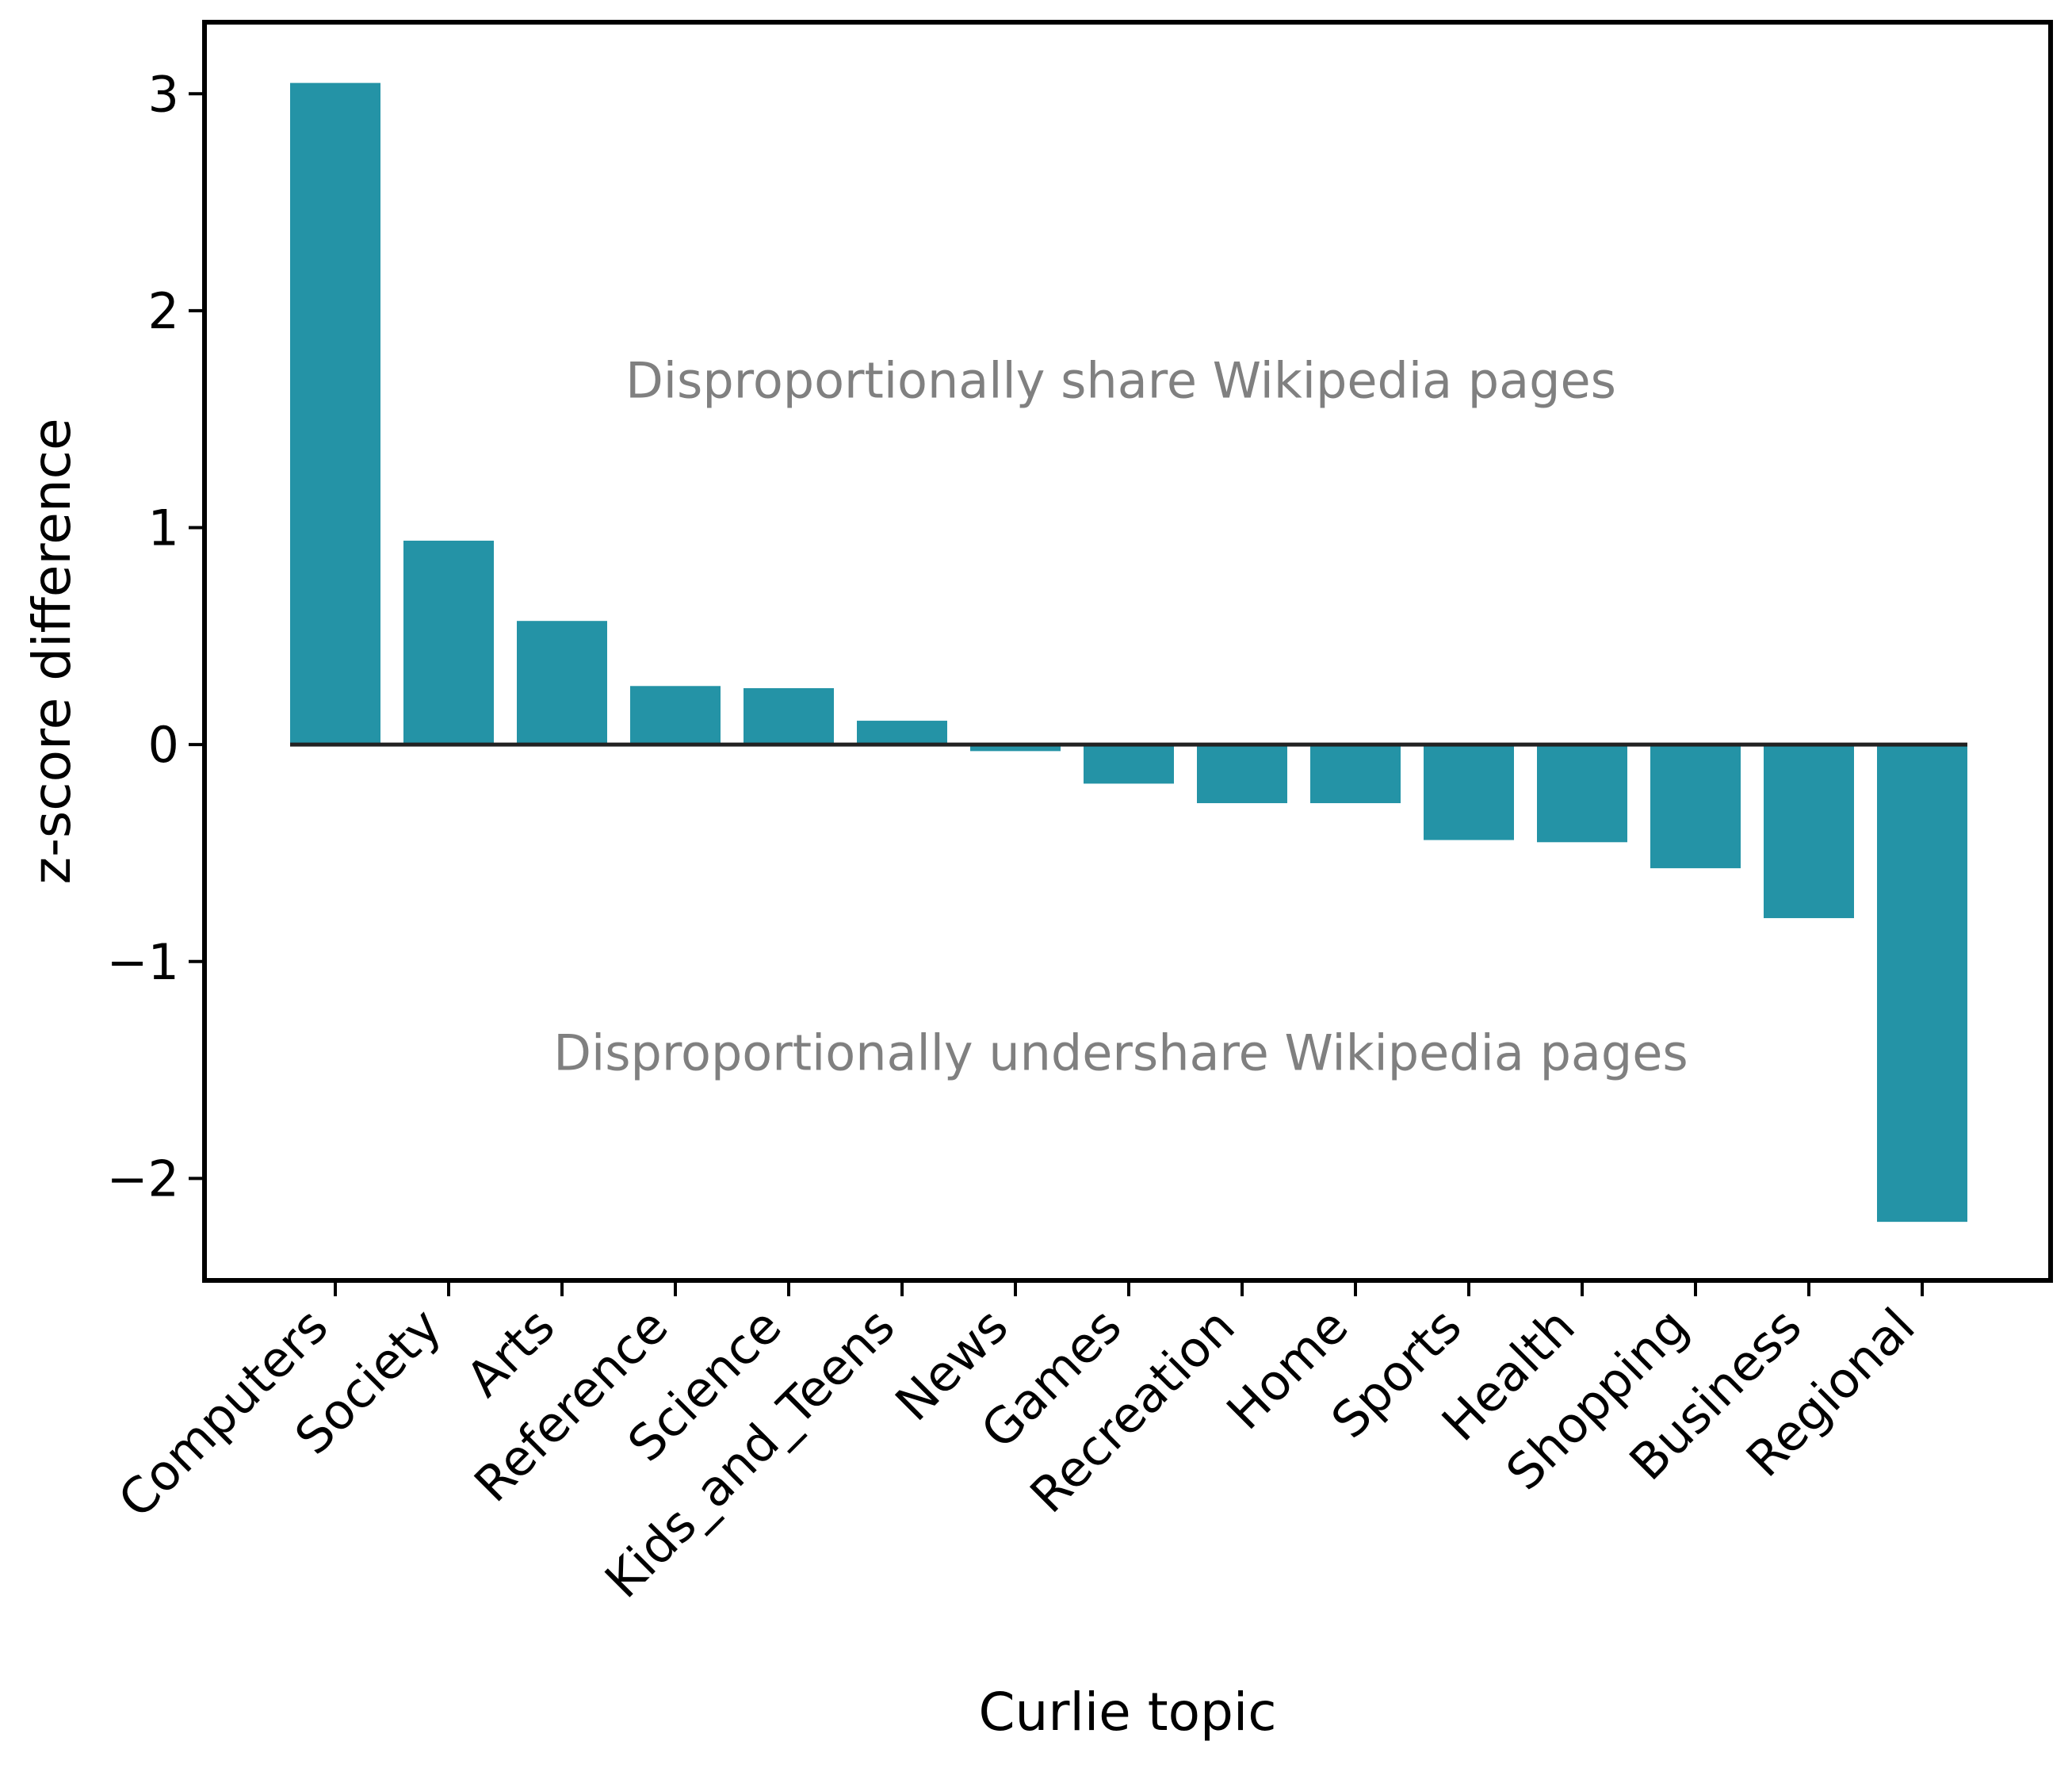  Describe the element at coordinates (52, 651) in the screenshot. I see `y-axis-label: z-score difference` at that location.